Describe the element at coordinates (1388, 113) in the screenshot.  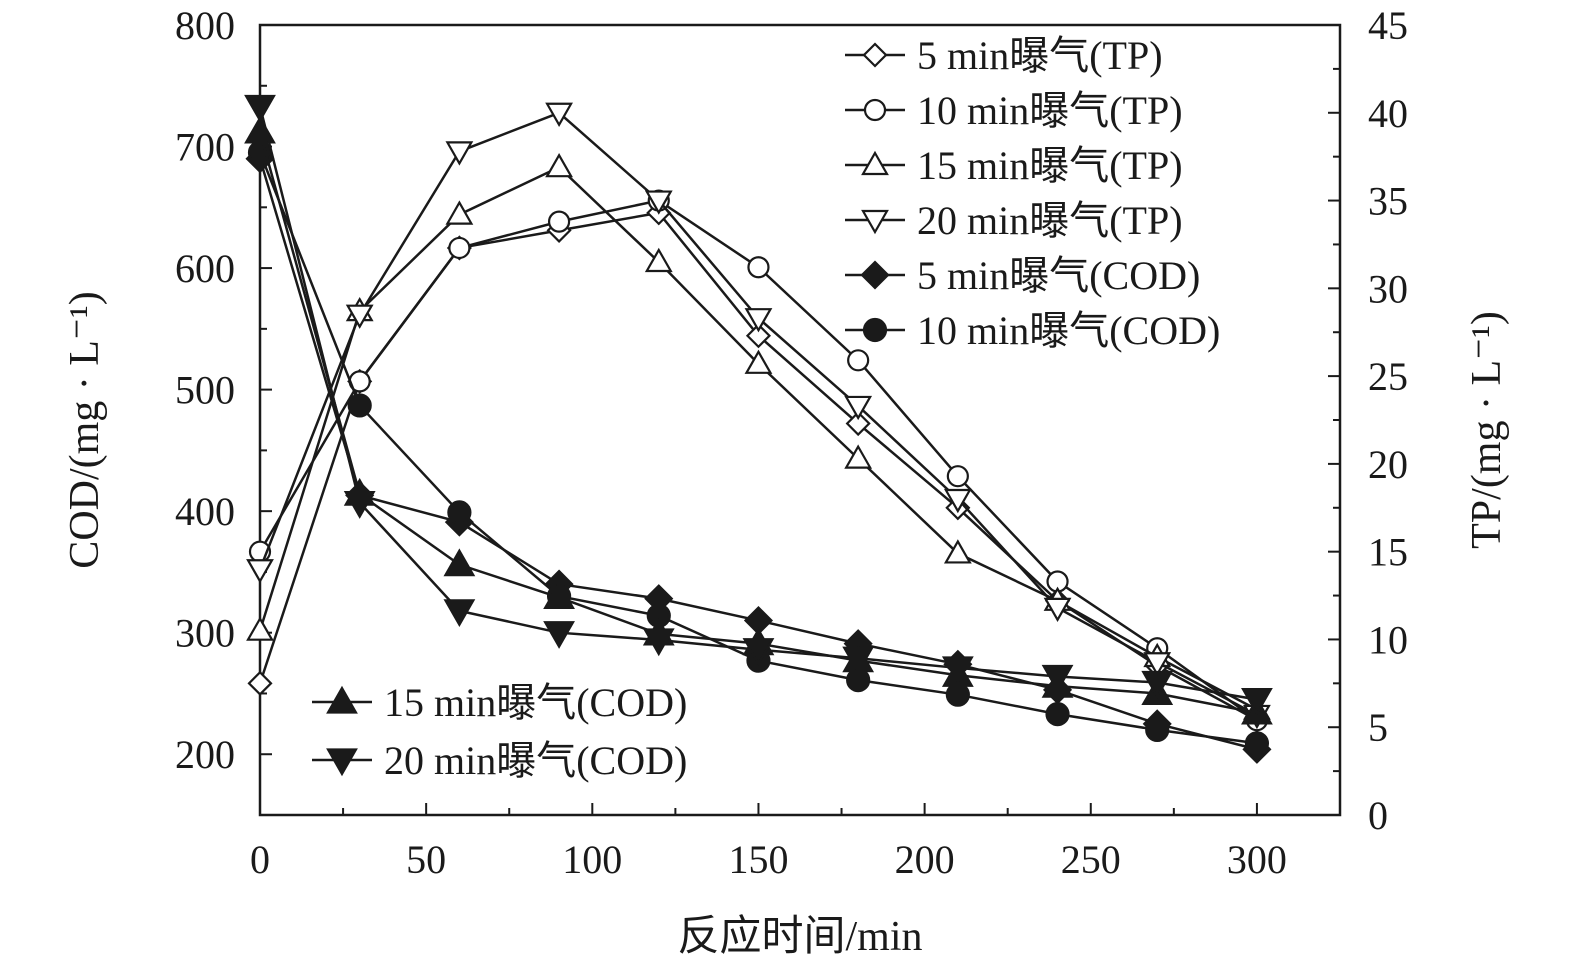
I see `right-y-tick-label: 40` at that location.